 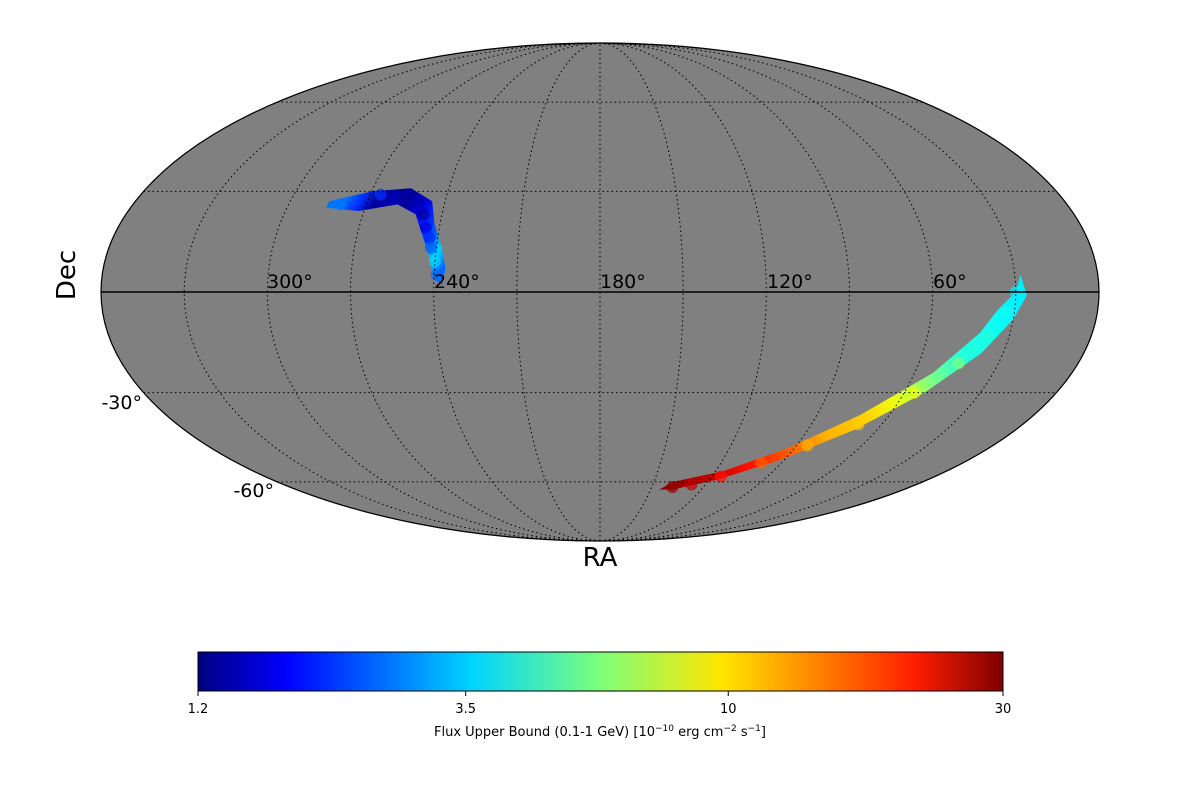 What do you see at coordinates (600, 671) in the screenshot?
I see `colorbar-gradient` at bounding box center [600, 671].